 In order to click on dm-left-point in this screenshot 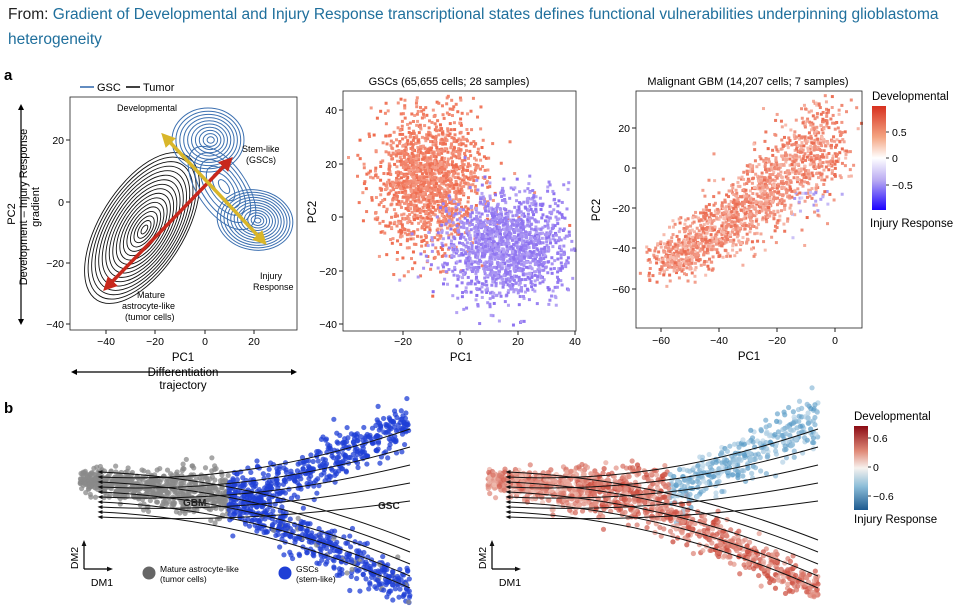, I will do `click(366, 579)`.